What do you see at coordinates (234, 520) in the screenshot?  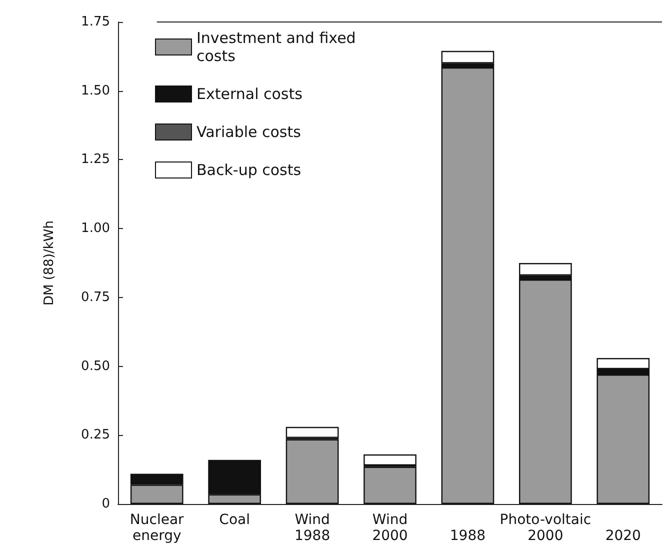 I see `x-tick-label: Coal` at bounding box center [234, 520].